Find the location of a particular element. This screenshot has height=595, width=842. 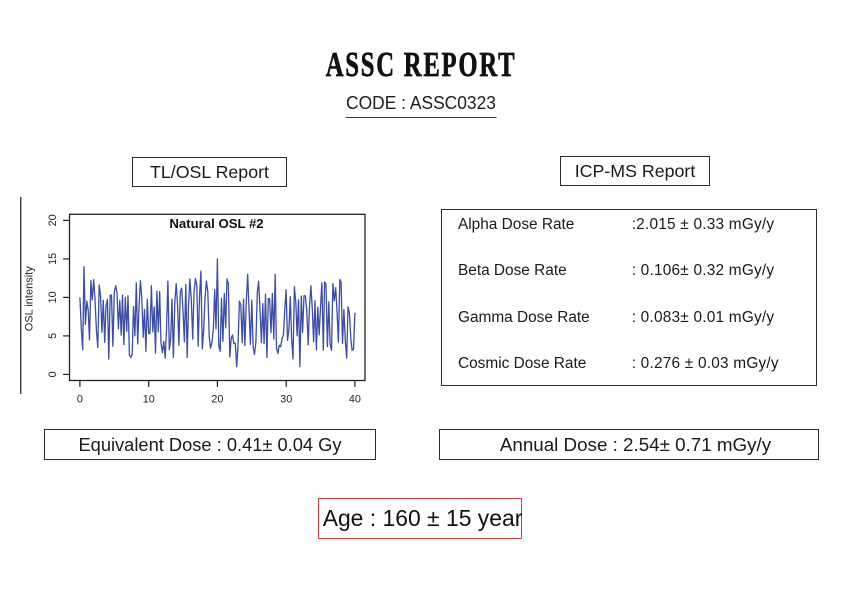

svg-text: Natural OSL #2 is located at coordinates (216, 223).